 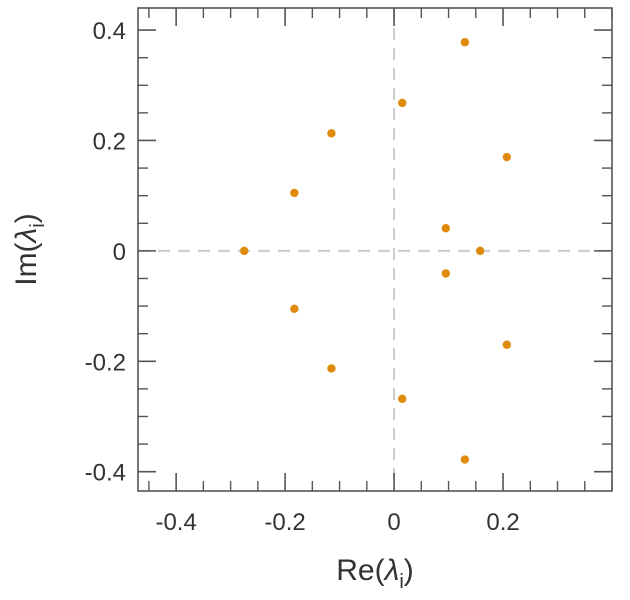 What do you see at coordinates (401, 582) in the screenshot?
I see `x-axis-label-subscript: i` at bounding box center [401, 582].